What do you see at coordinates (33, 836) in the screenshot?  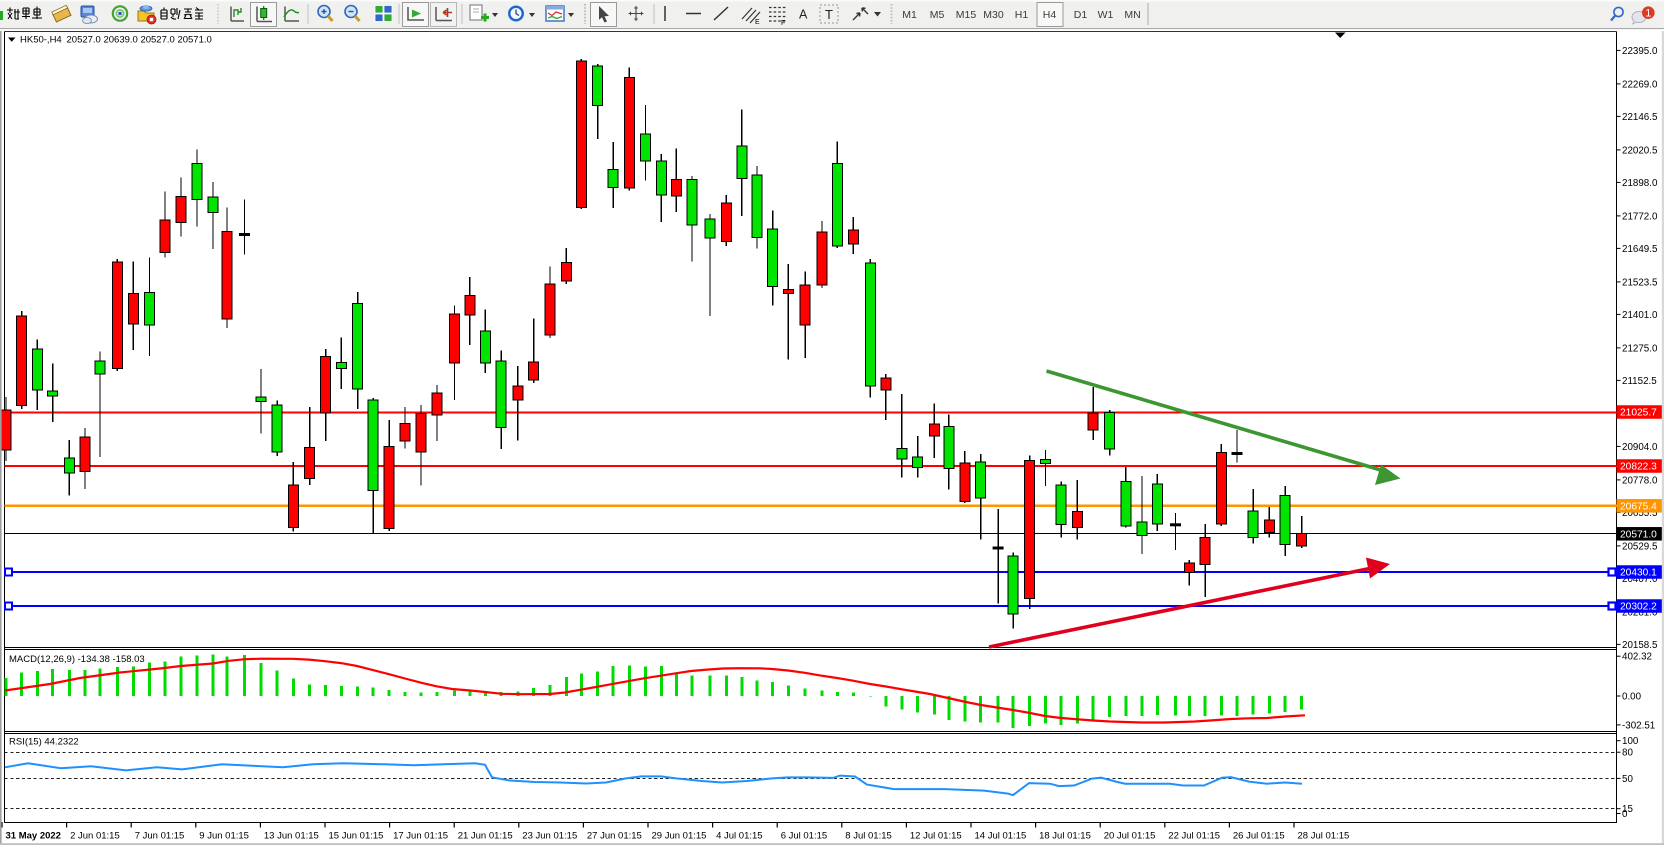 I see `svg-text: 31 May 2022` at bounding box center [33, 836].